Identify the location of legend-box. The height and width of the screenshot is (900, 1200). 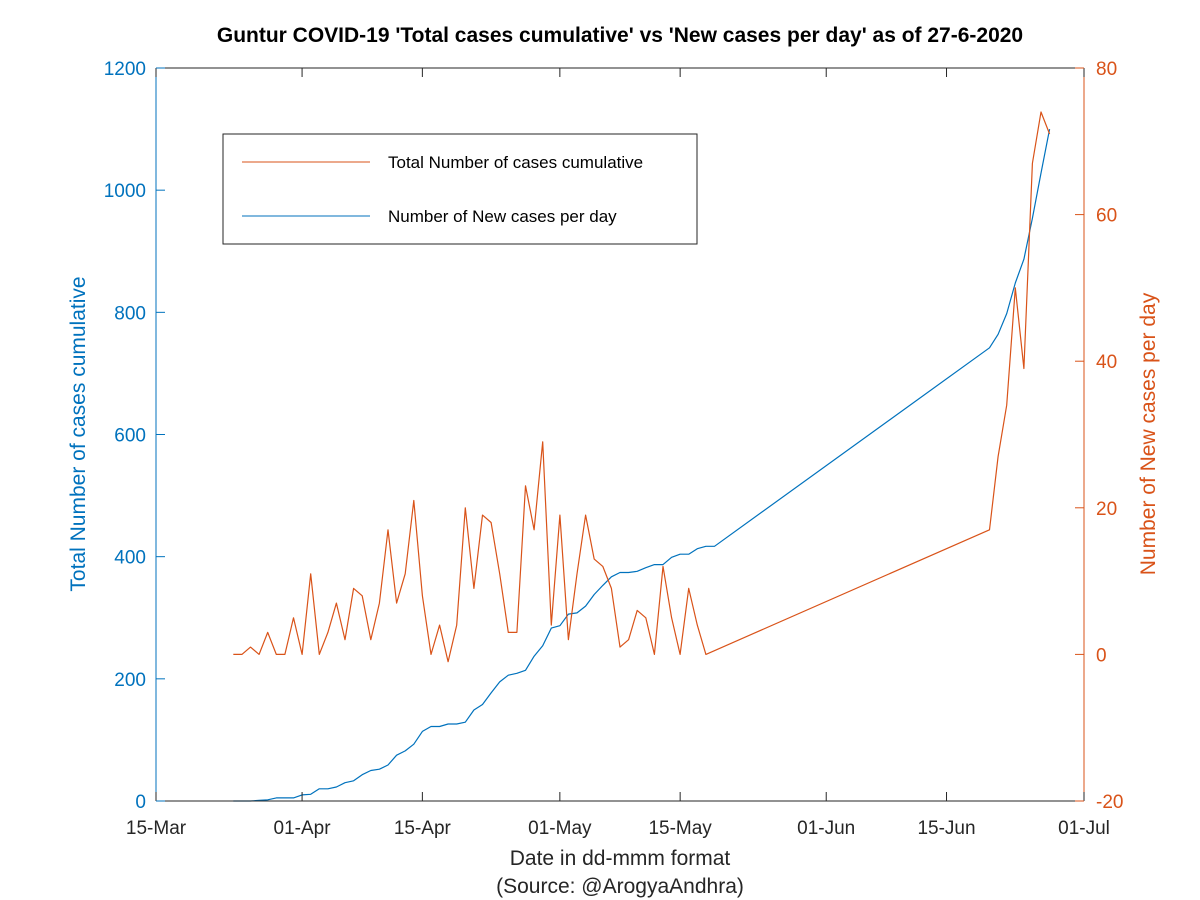
(460, 189).